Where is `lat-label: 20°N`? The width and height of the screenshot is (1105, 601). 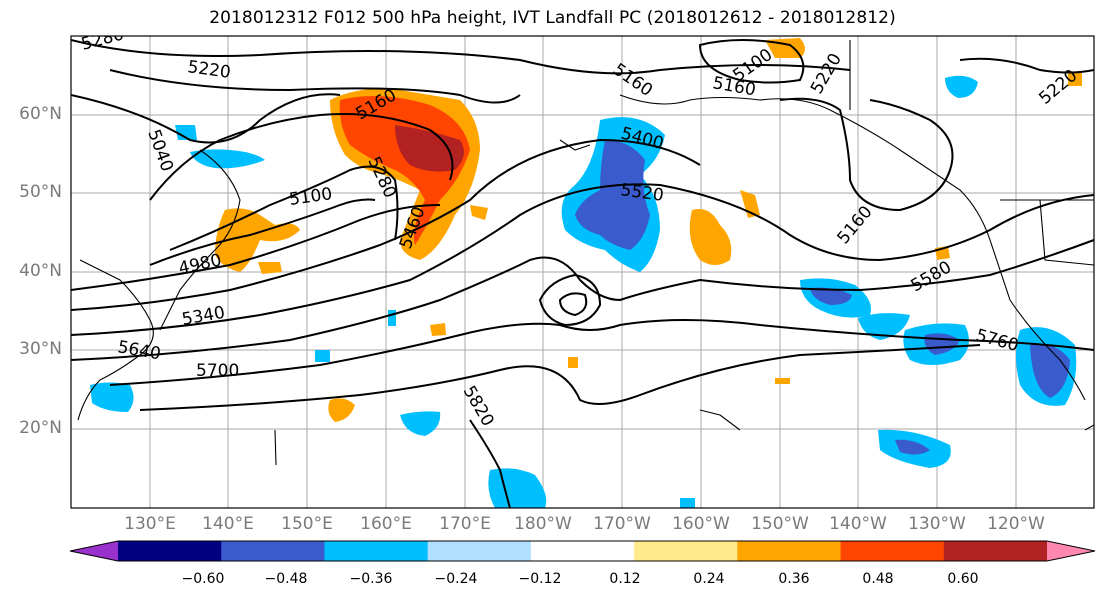
lat-label: 20°N is located at coordinates (40, 428).